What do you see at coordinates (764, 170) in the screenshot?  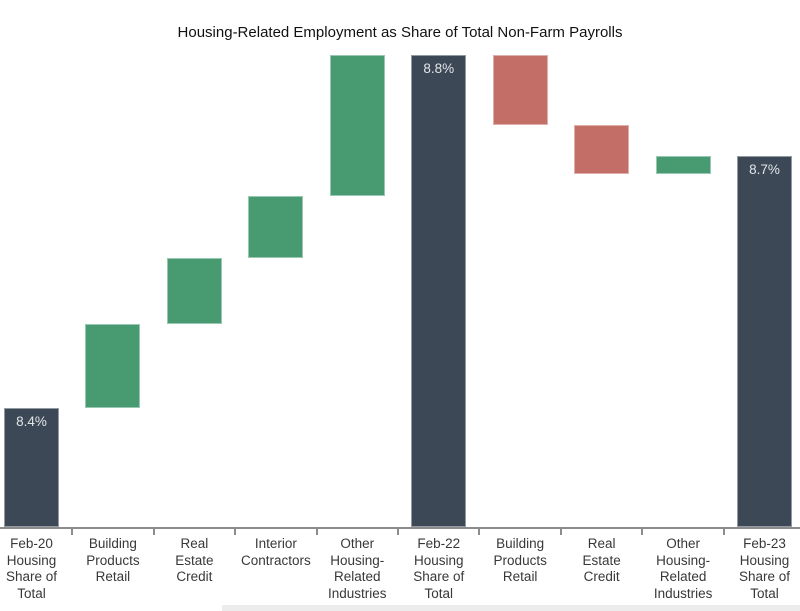 I see `bar-value-label: 8.7%` at bounding box center [764, 170].